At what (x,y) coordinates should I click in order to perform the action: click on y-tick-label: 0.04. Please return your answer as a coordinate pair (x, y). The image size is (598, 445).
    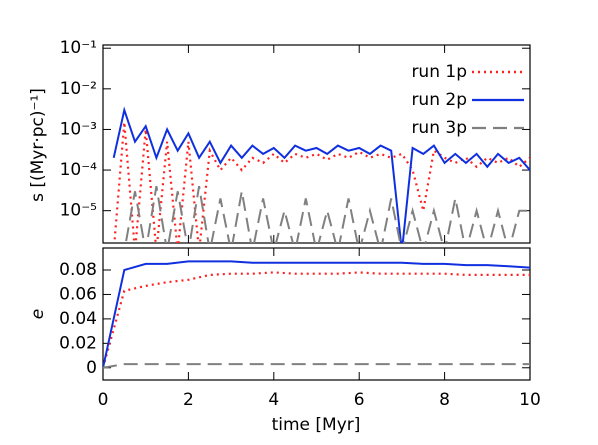
    Looking at the image, I should click on (78, 319).